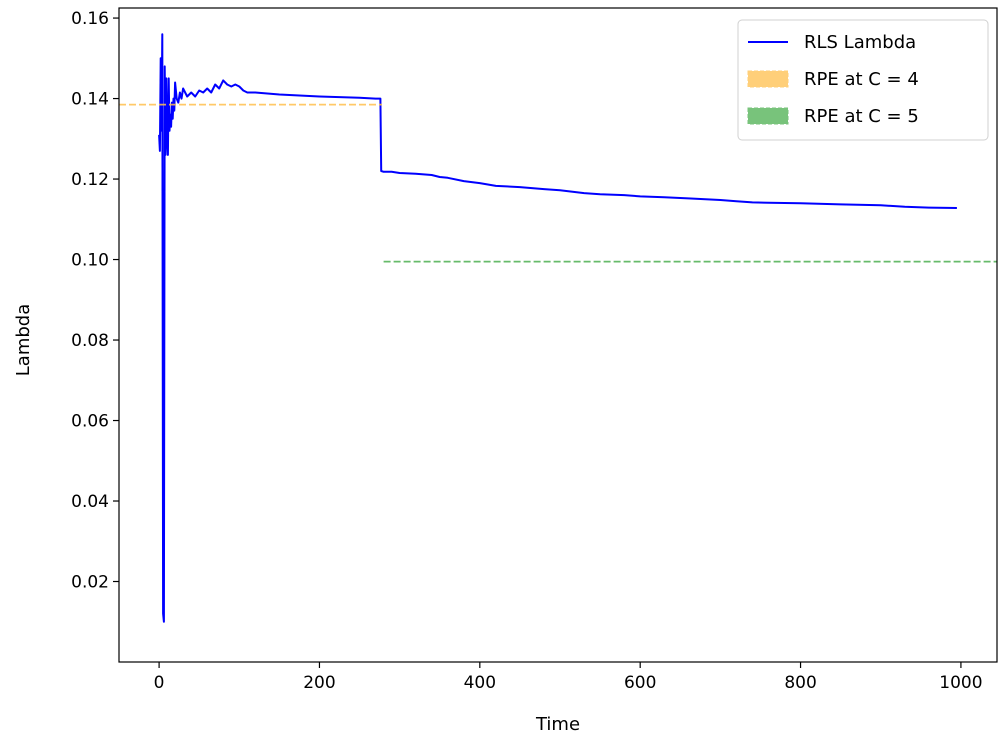  What do you see at coordinates (90, 261) in the screenshot?
I see `y-tick-label: 0.10` at bounding box center [90, 261].